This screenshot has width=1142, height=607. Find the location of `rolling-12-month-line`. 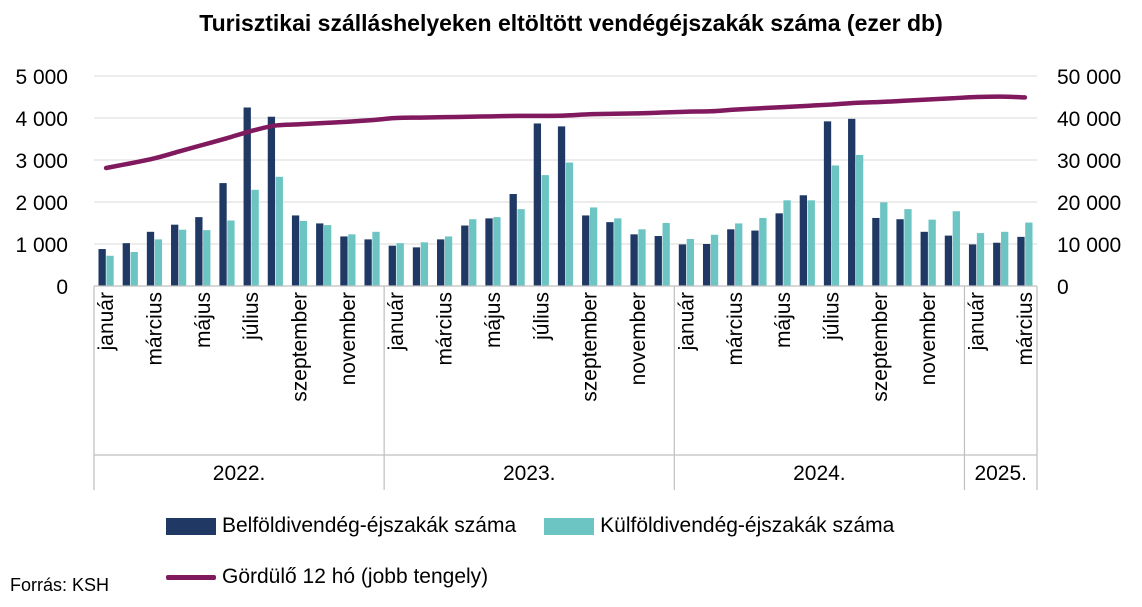

rolling-12-month-line is located at coordinates (565, 132).